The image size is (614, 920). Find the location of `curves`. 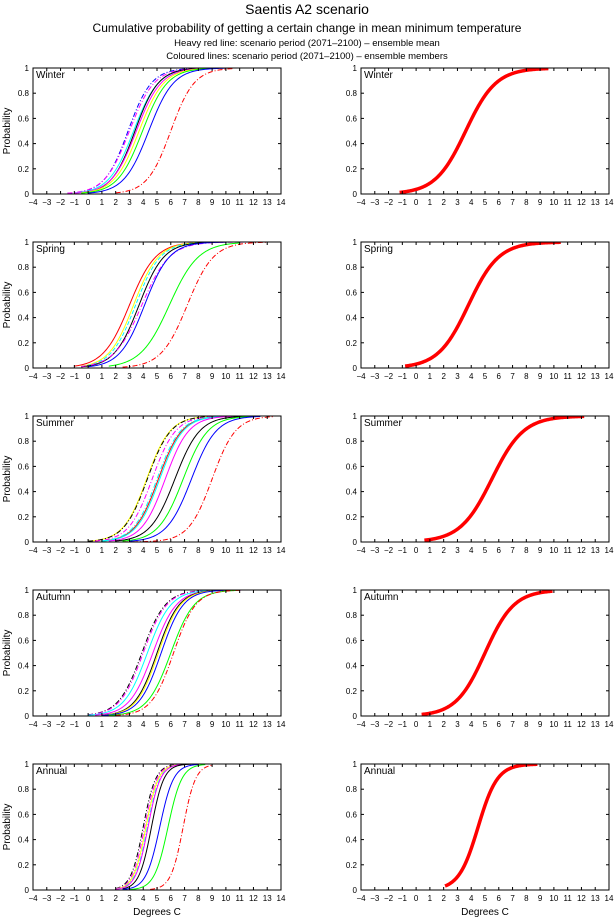

curves is located at coordinates (487, 653).